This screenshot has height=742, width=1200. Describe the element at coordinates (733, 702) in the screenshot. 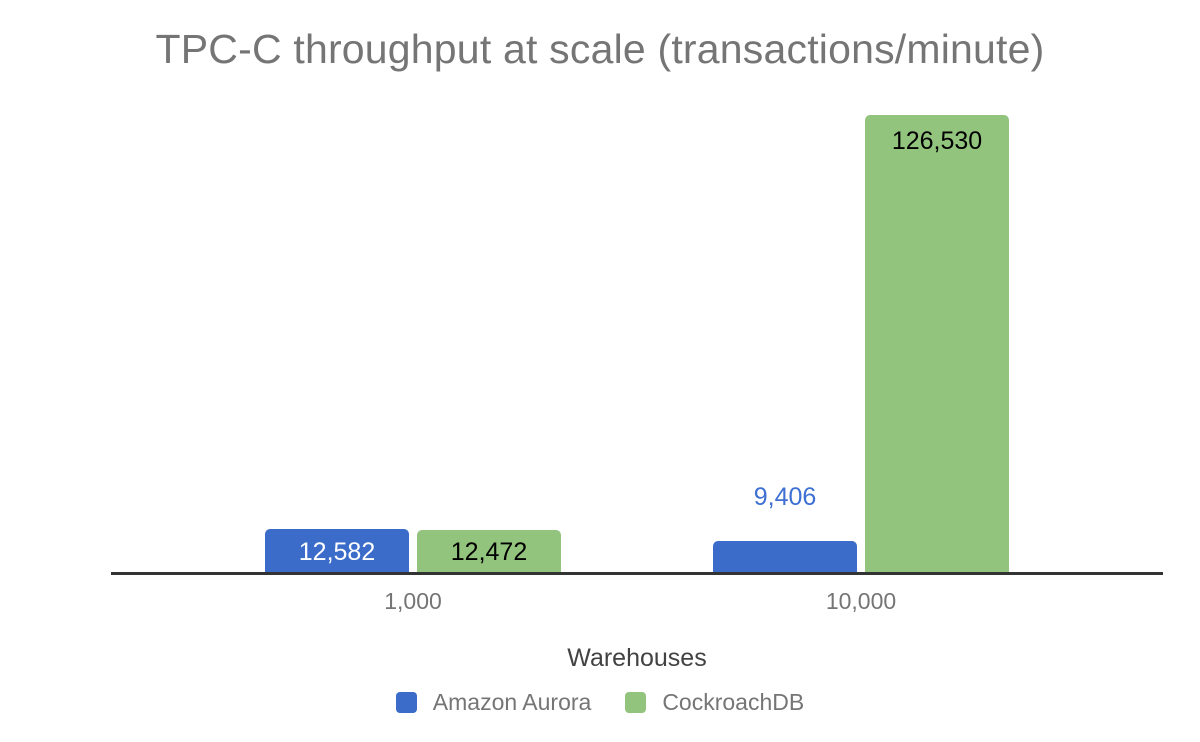

I see `legend-label-cockroachdb: CockroachDB` at that location.